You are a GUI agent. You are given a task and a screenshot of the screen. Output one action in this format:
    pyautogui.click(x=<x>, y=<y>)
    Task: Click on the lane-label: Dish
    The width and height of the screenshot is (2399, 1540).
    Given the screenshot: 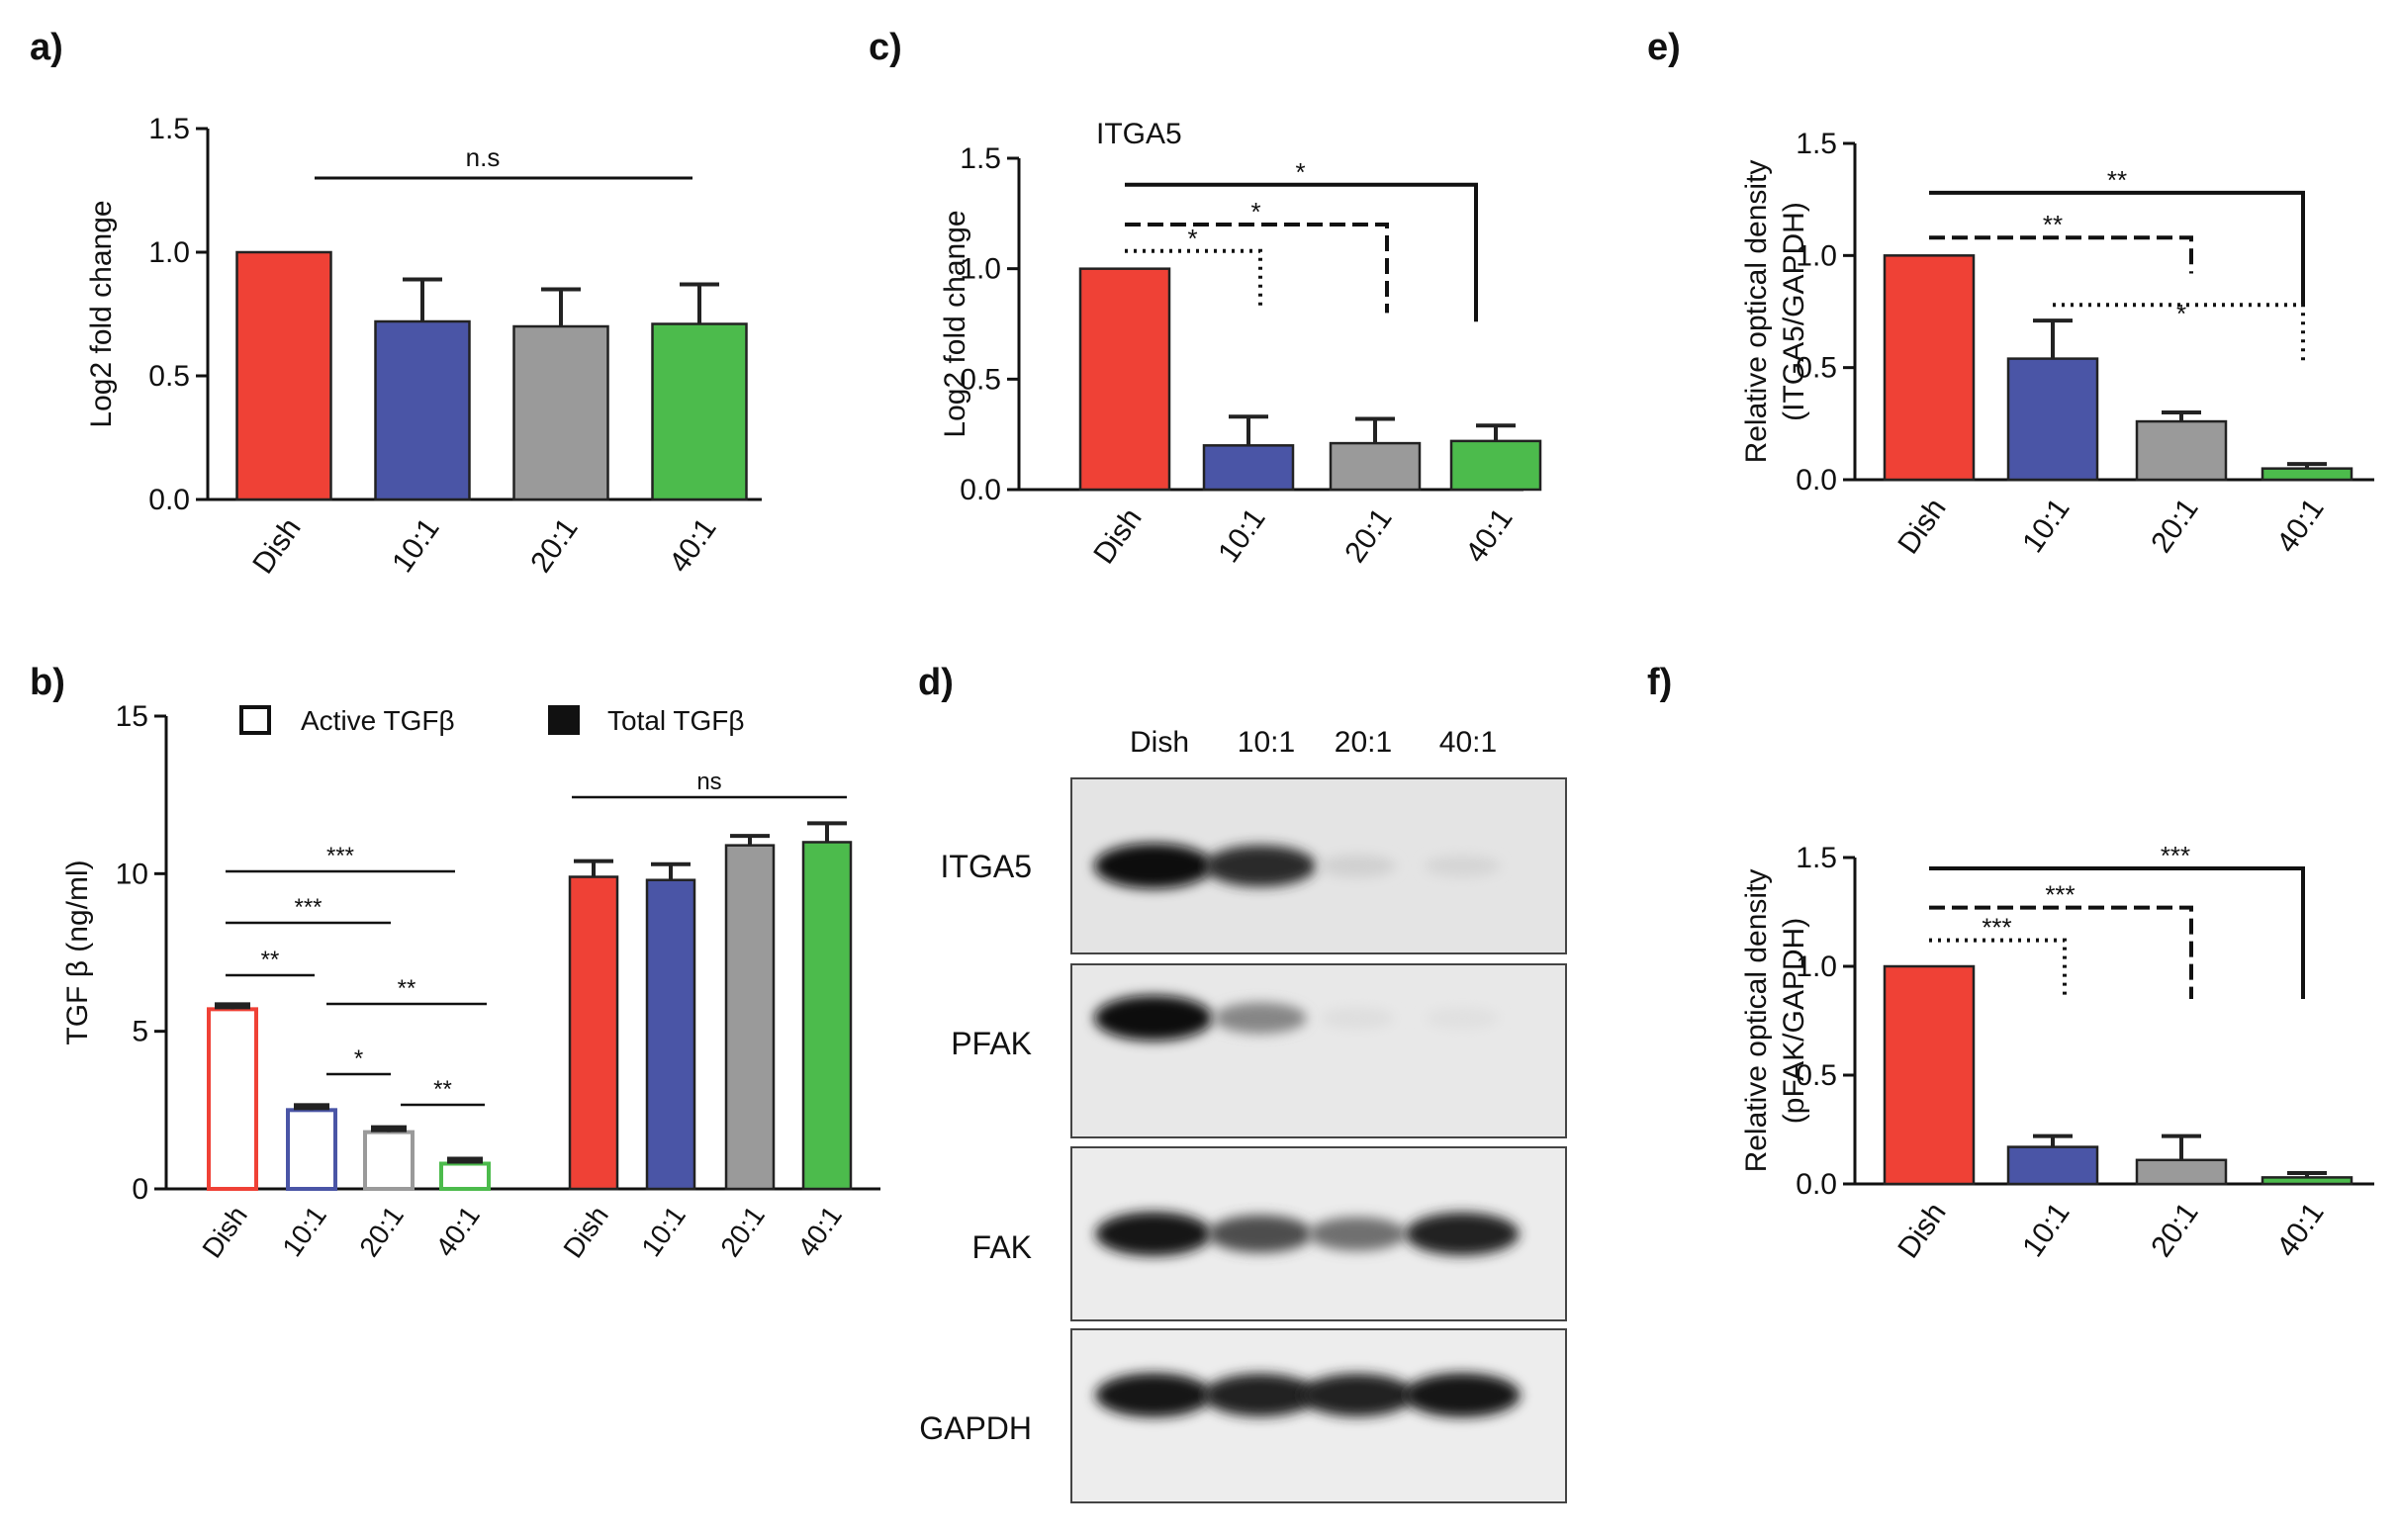 What is the action you would take?
    pyautogui.click(x=1159, y=742)
    